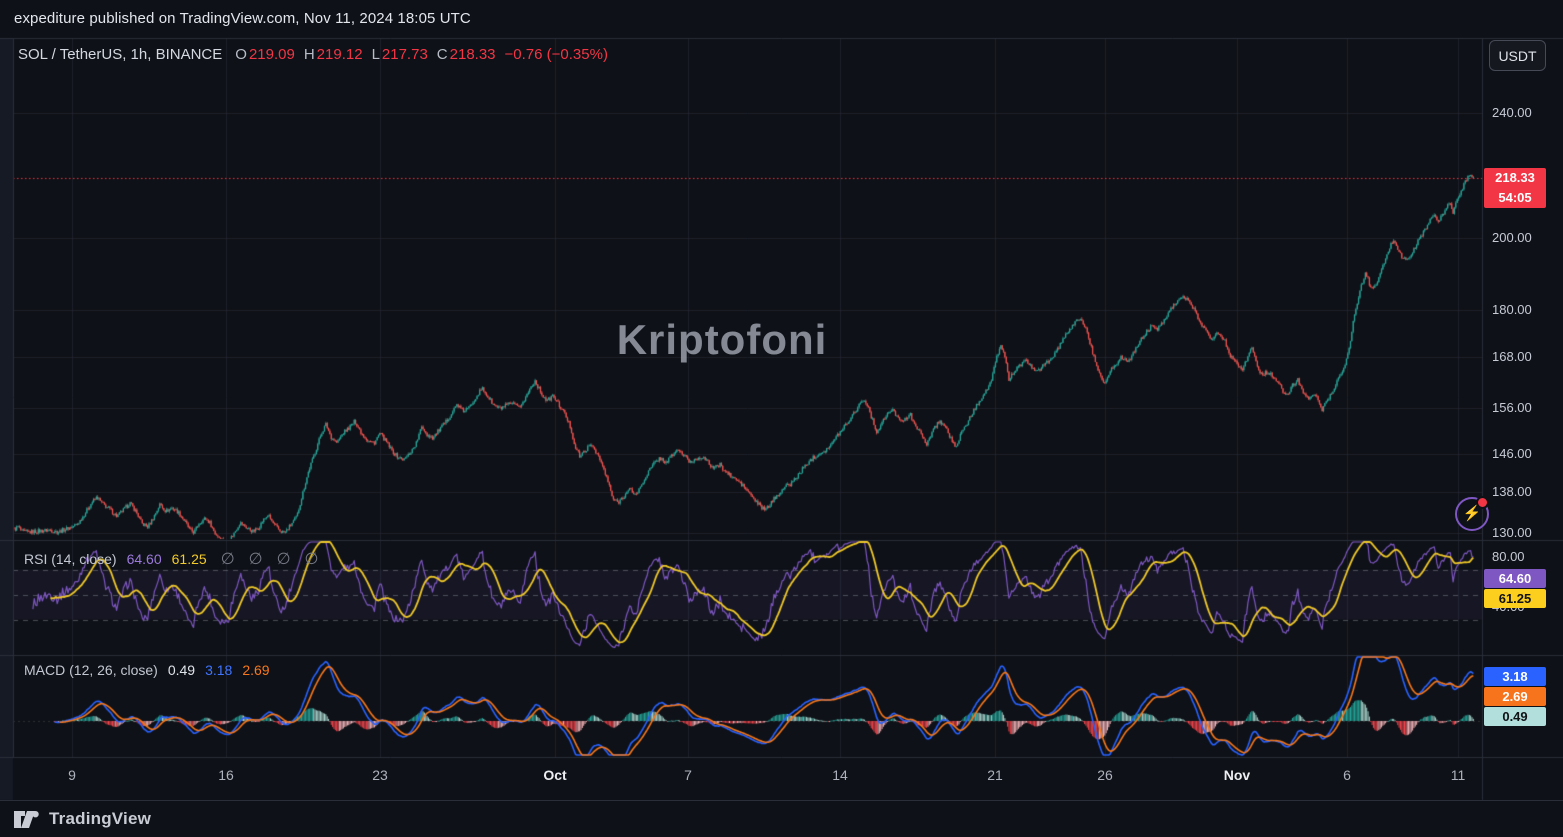 This screenshot has width=1563, height=837. I want to click on rsi-name: RSI (14, close), so click(70, 559).